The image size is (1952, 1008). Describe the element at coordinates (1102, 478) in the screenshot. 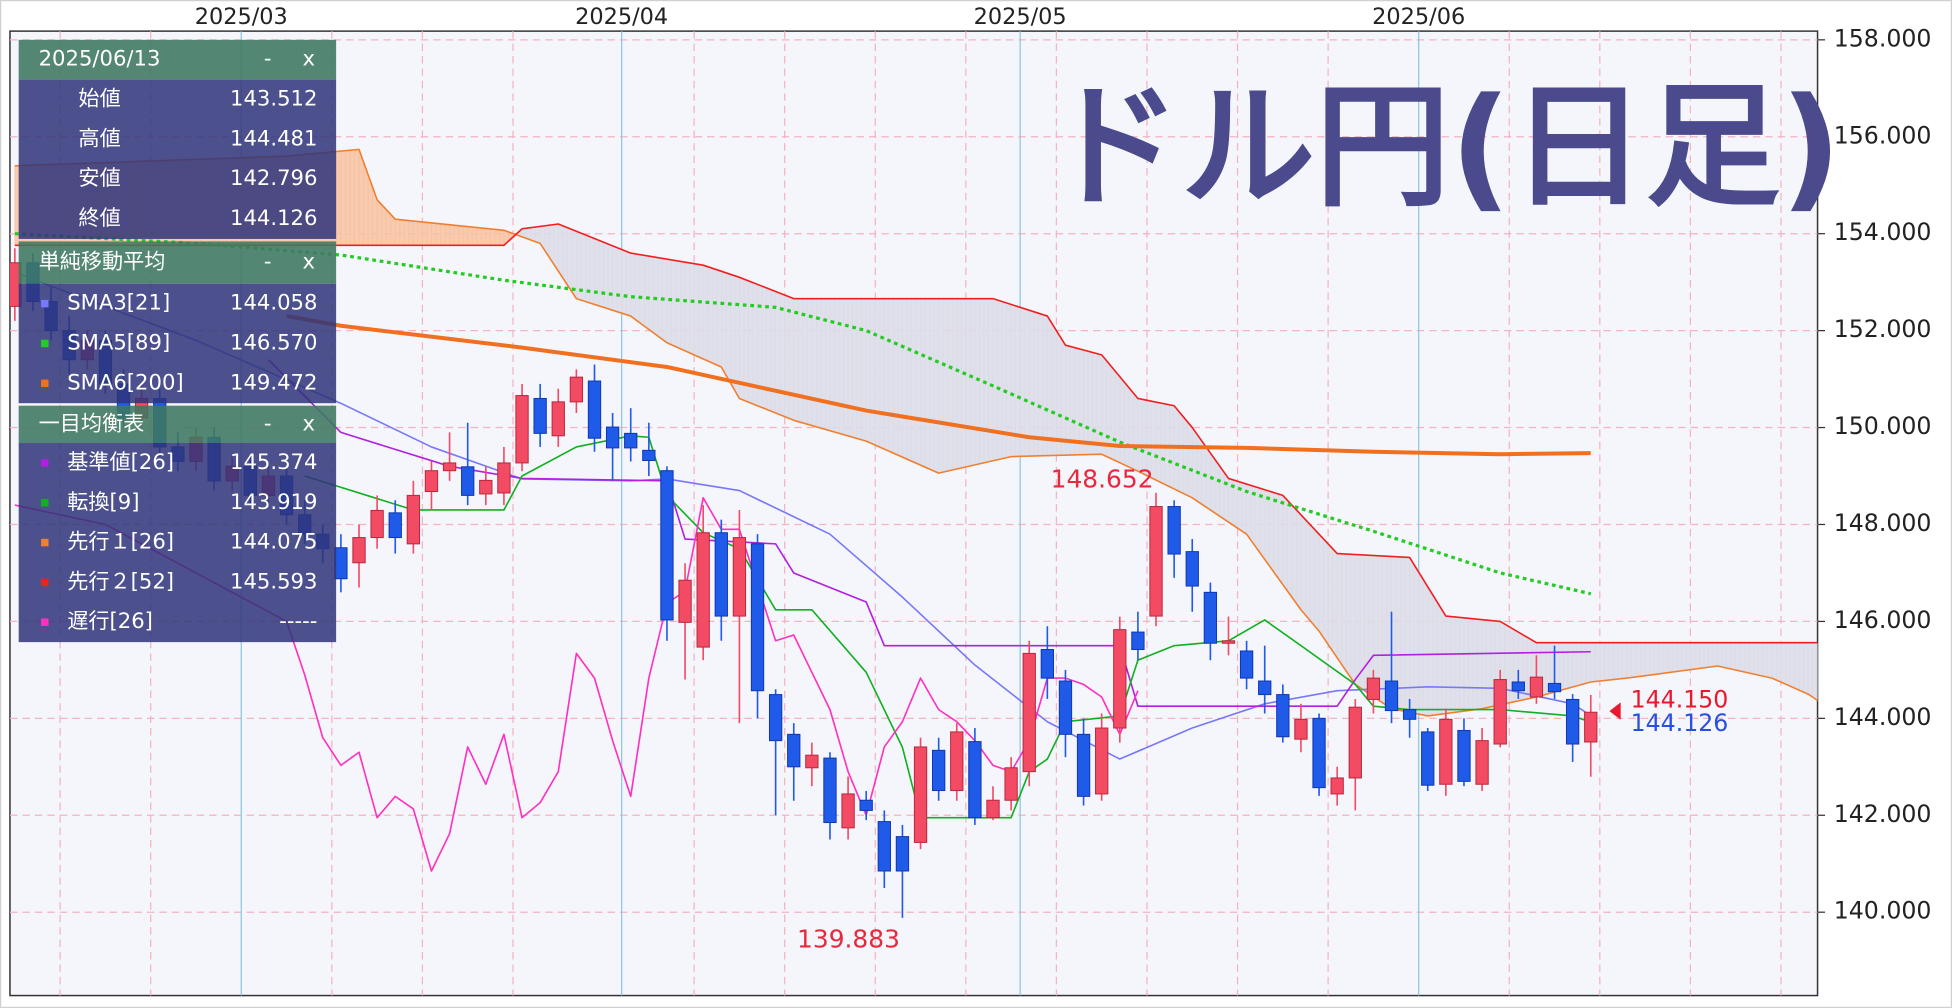

I see `annotation: 148.652` at that location.